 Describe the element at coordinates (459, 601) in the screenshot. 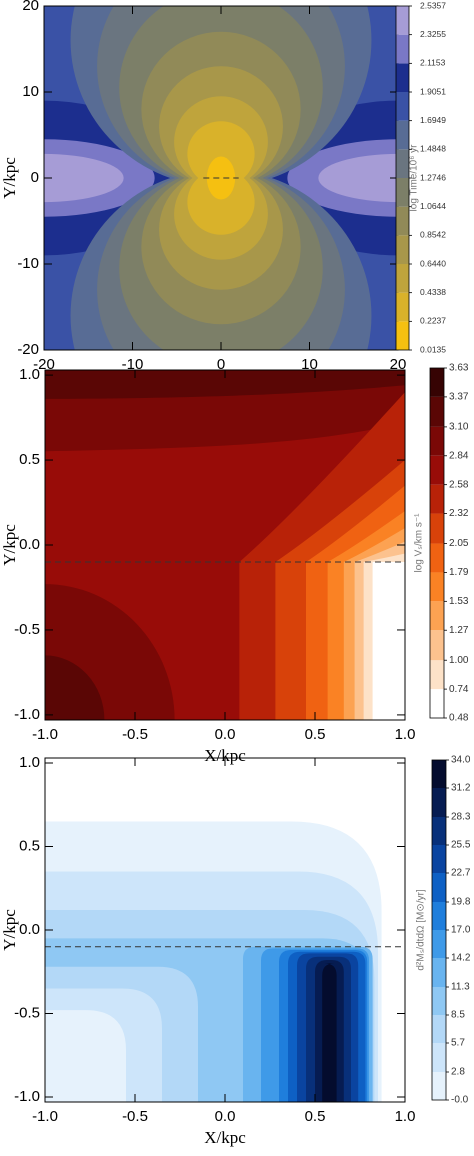

I see `colorbar-tick-label: 1.53` at that location.